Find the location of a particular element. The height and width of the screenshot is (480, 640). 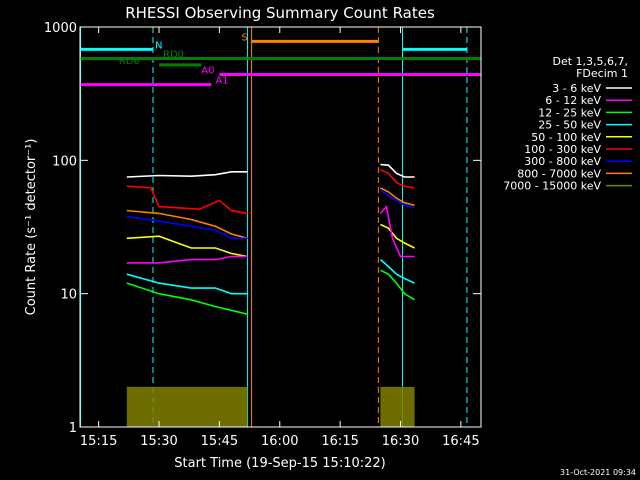

x-tick-label: 16:15 is located at coordinates (339, 441).